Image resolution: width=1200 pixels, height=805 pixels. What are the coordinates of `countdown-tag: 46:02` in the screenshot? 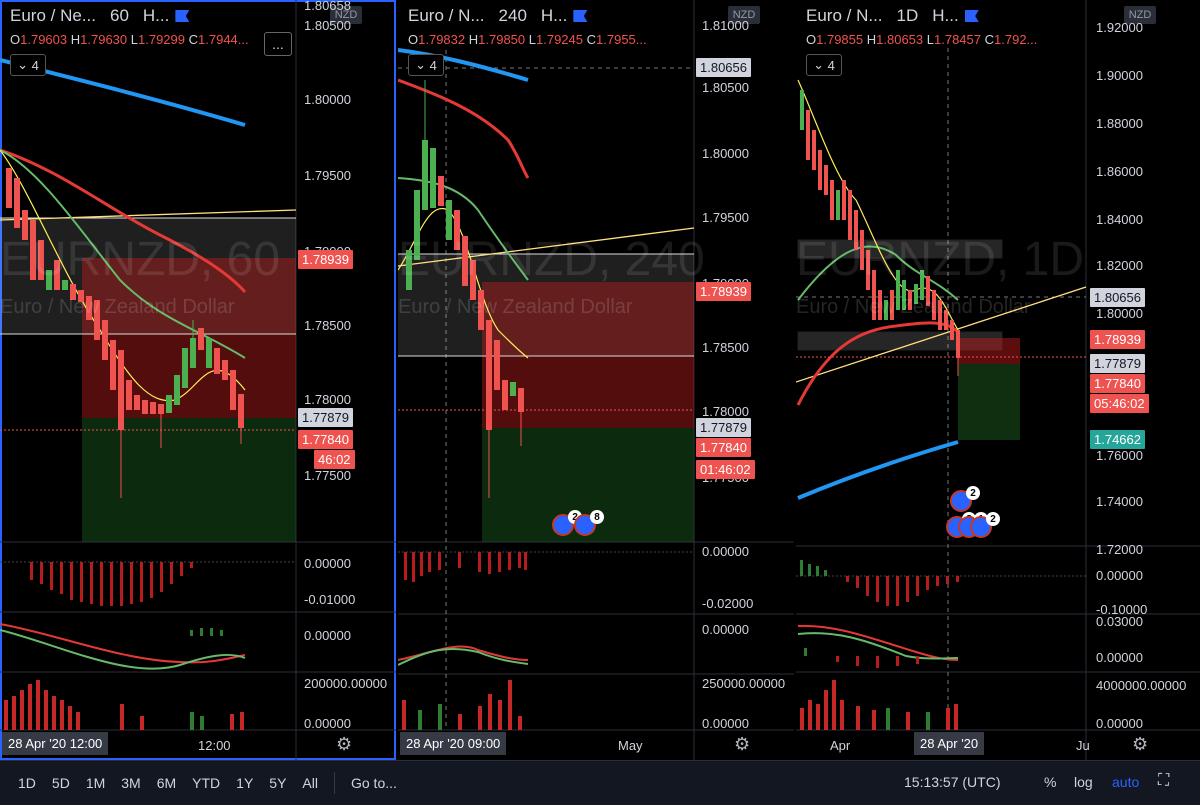 It's located at (334, 459).